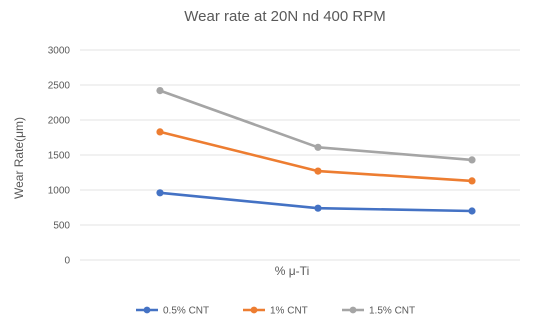  Describe the element at coordinates (19, 158) in the screenshot. I see `y-axis-label: Wear Rate(μm)` at that location.